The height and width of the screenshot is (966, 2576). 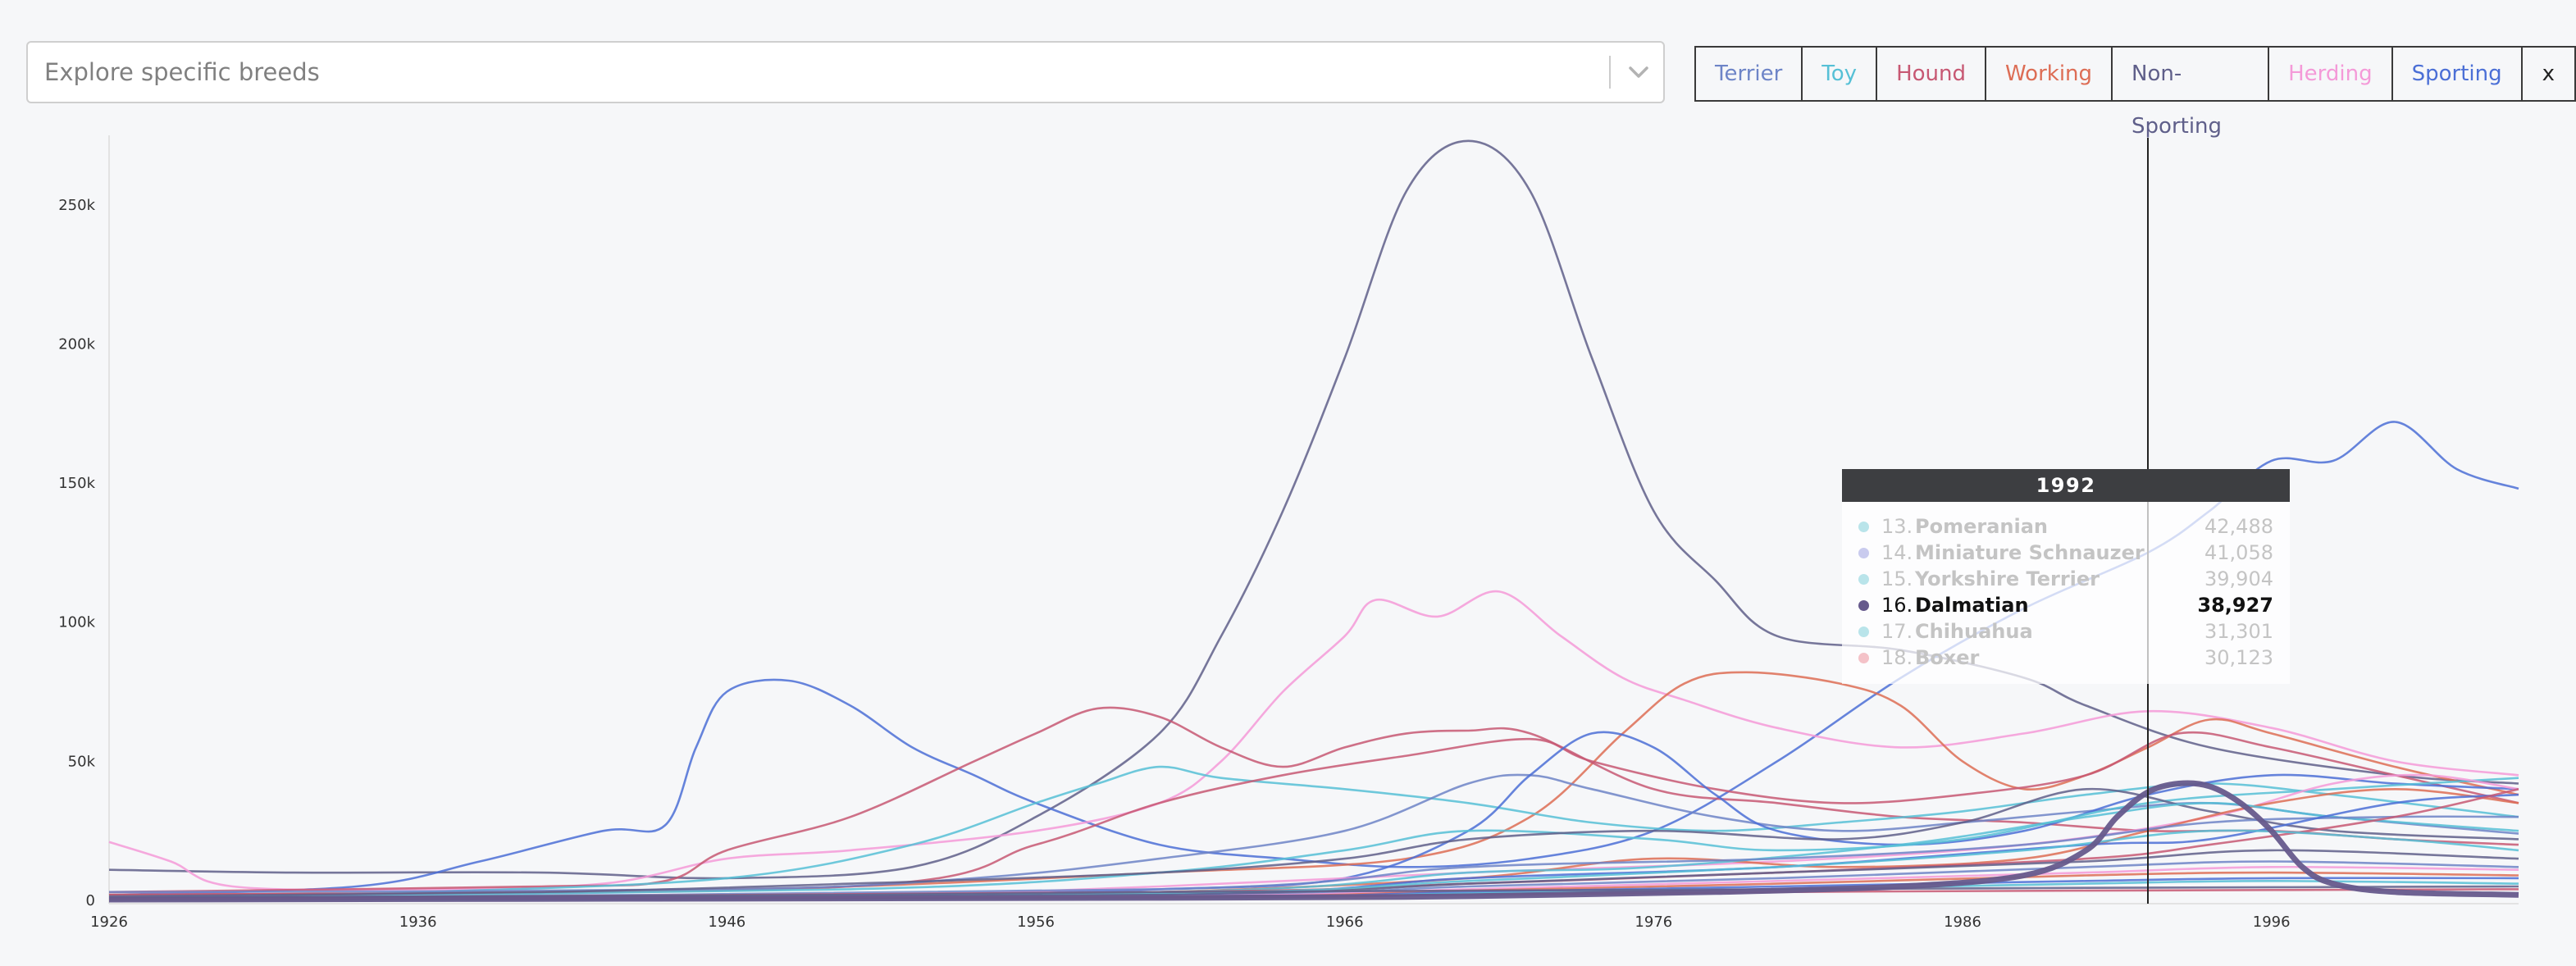 What do you see at coordinates (2272, 922) in the screenshot?
I see `x-tick-label: 1996` at bounding box center [2272, 922].